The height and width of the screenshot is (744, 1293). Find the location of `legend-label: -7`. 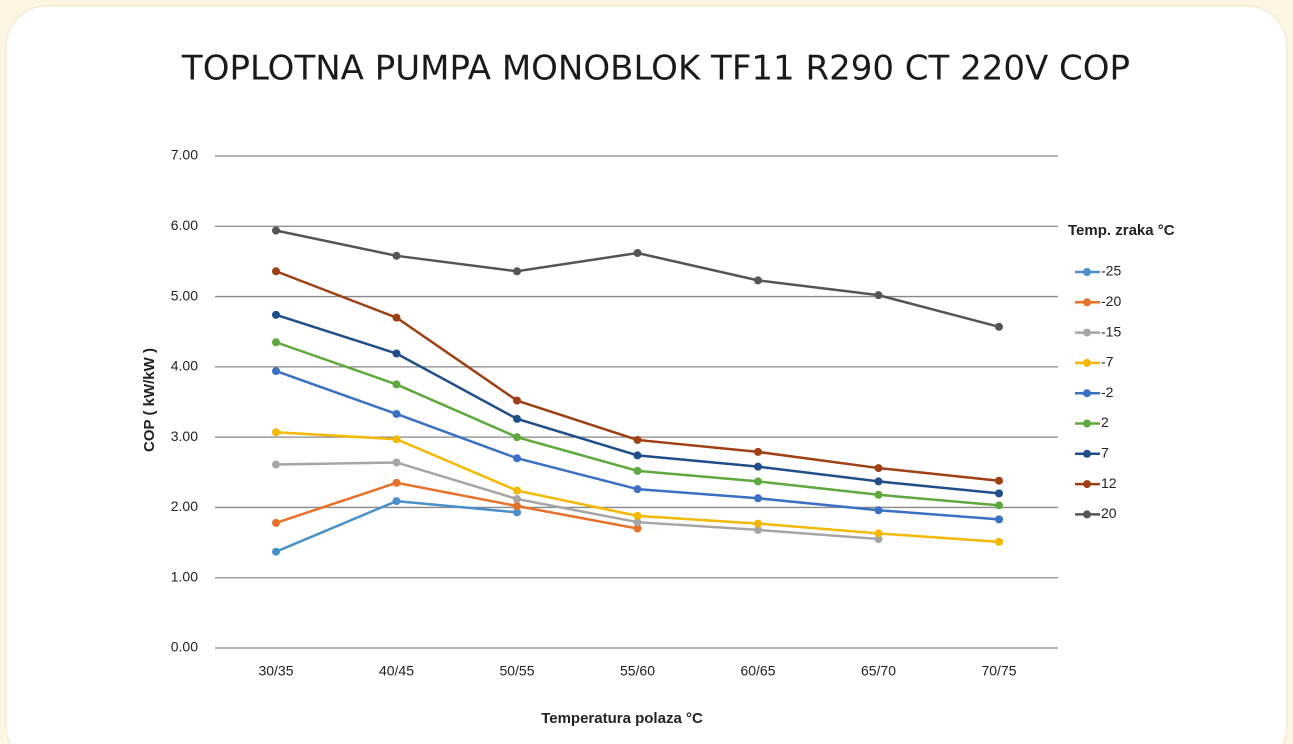

legend-label: -7 is located at coordinates (1107, 362).